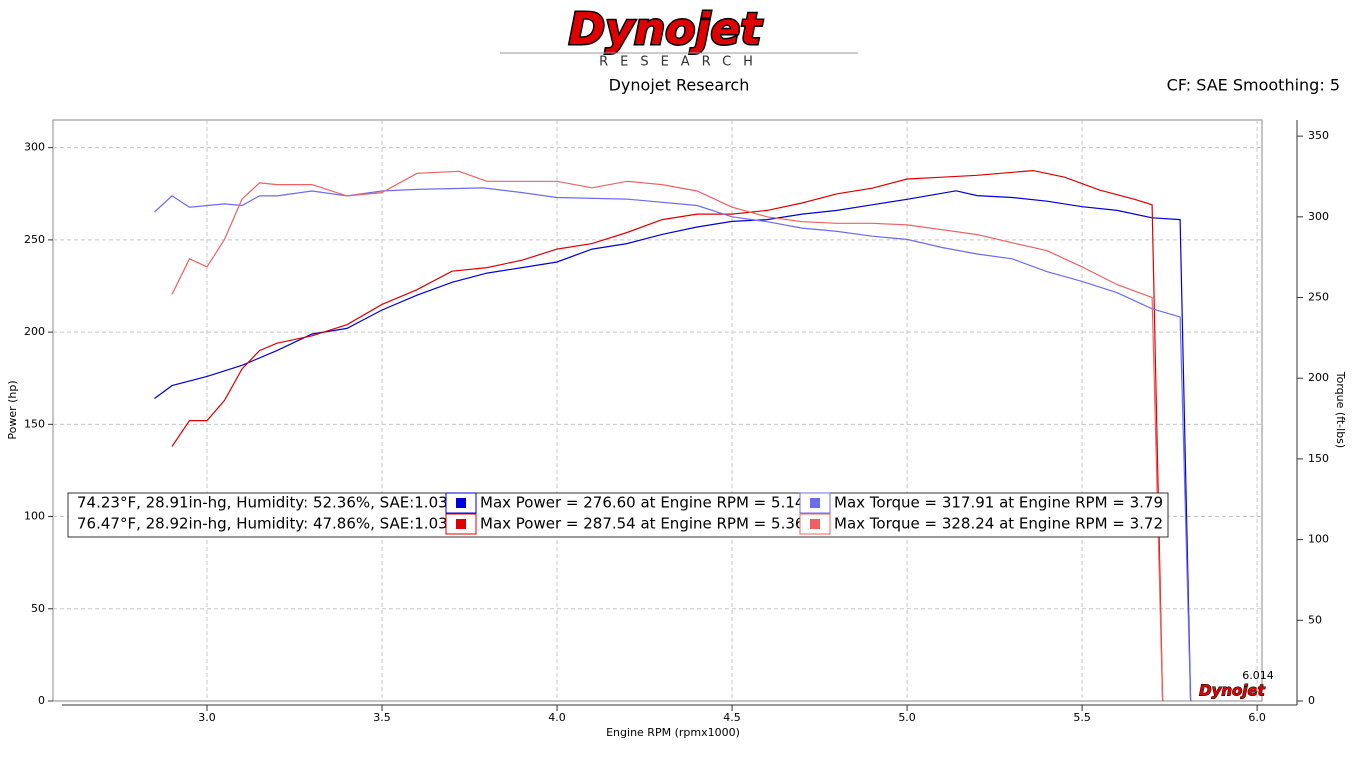 The image size is (1359, 764). Describe the element at coordinates (382, 717) in the screenshot. I see `x-tick-label: 3.5` at that location.